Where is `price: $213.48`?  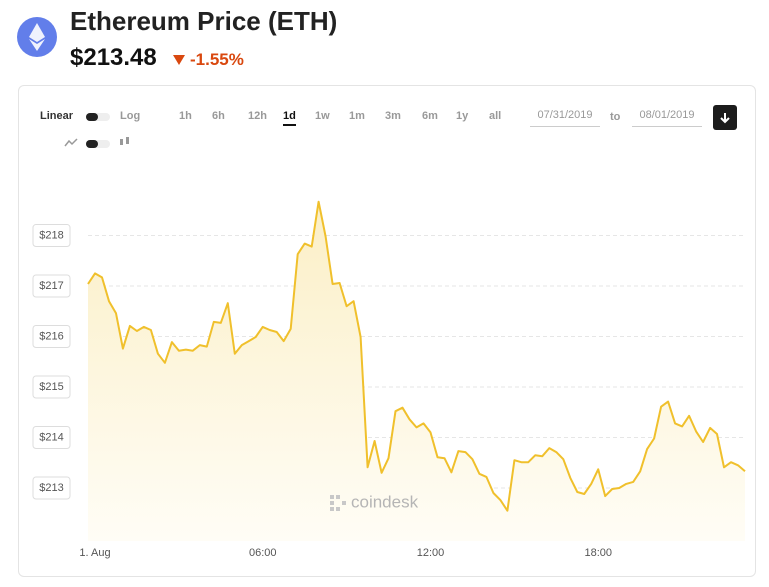
price: $213.48 is located at coordinates (113, 57).